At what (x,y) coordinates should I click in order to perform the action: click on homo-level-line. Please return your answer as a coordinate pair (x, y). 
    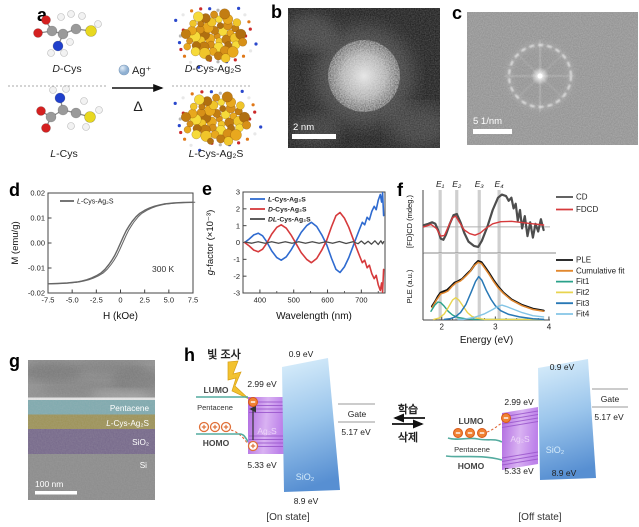
    Looking at the image, I should click on (474, 458).